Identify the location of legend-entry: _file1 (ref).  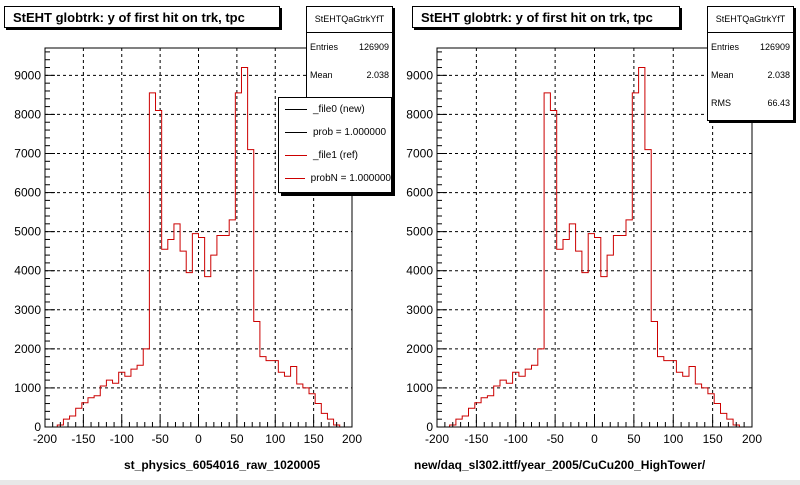
(335, 155).